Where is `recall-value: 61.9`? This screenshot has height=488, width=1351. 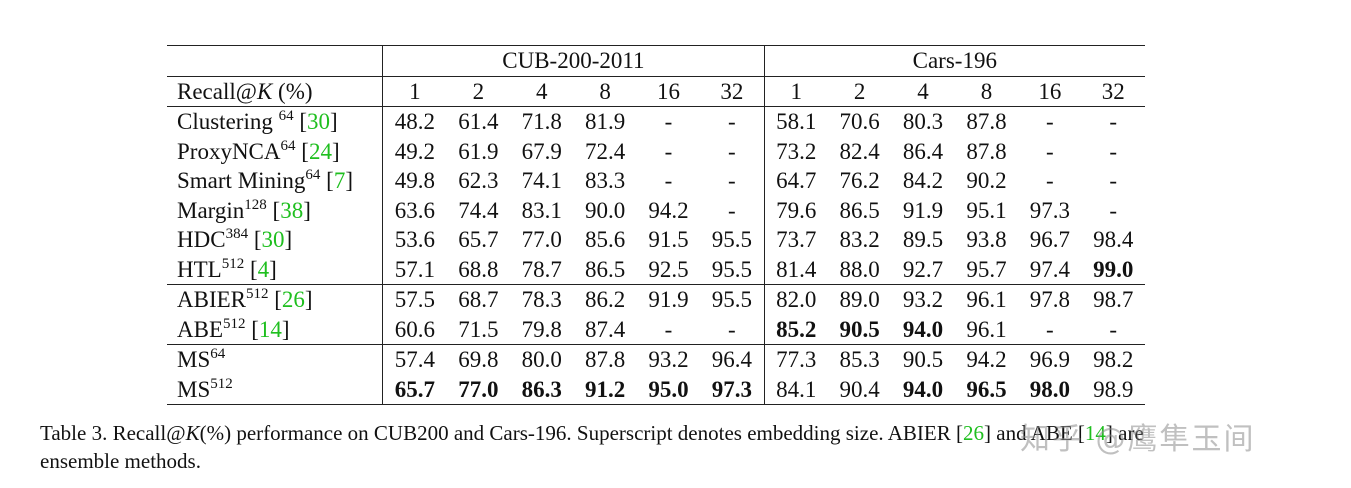 recall-value: 61.9 is located at coordinates (478, 151).